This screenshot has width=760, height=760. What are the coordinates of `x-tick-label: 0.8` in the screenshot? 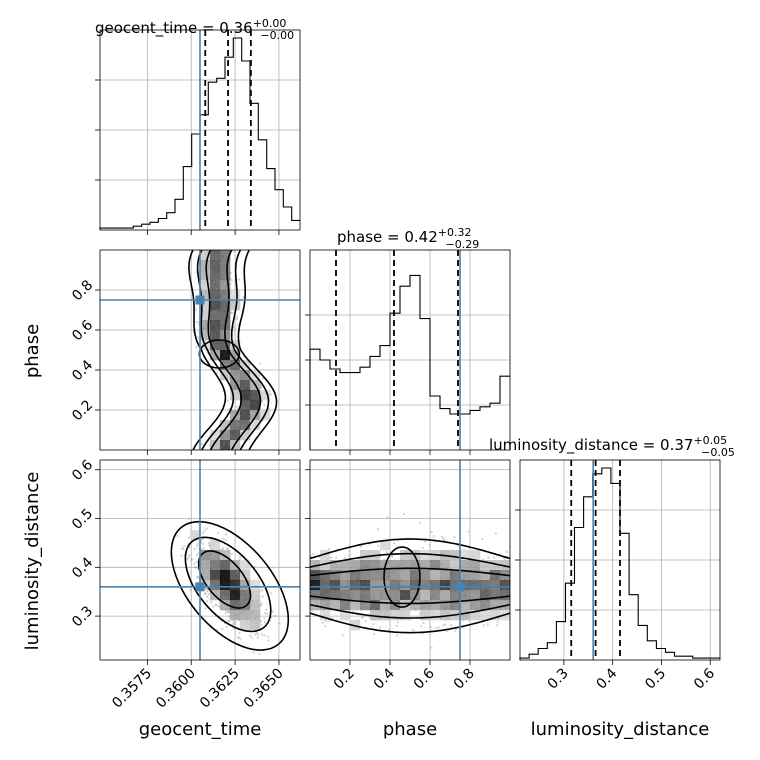 It's located at (464, 679).